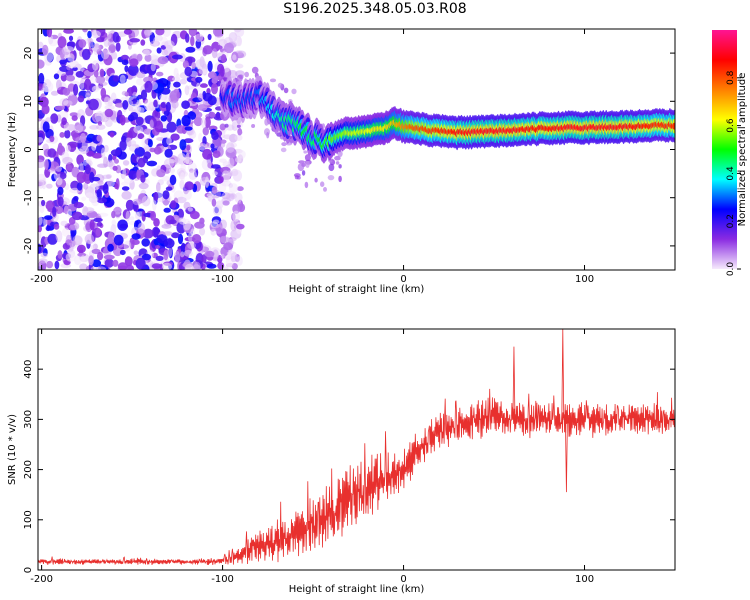  What do you see at coordinates (28, 198) in the screenshot?
I see `y-tick-label: -10` at bounding box center [28, 198].